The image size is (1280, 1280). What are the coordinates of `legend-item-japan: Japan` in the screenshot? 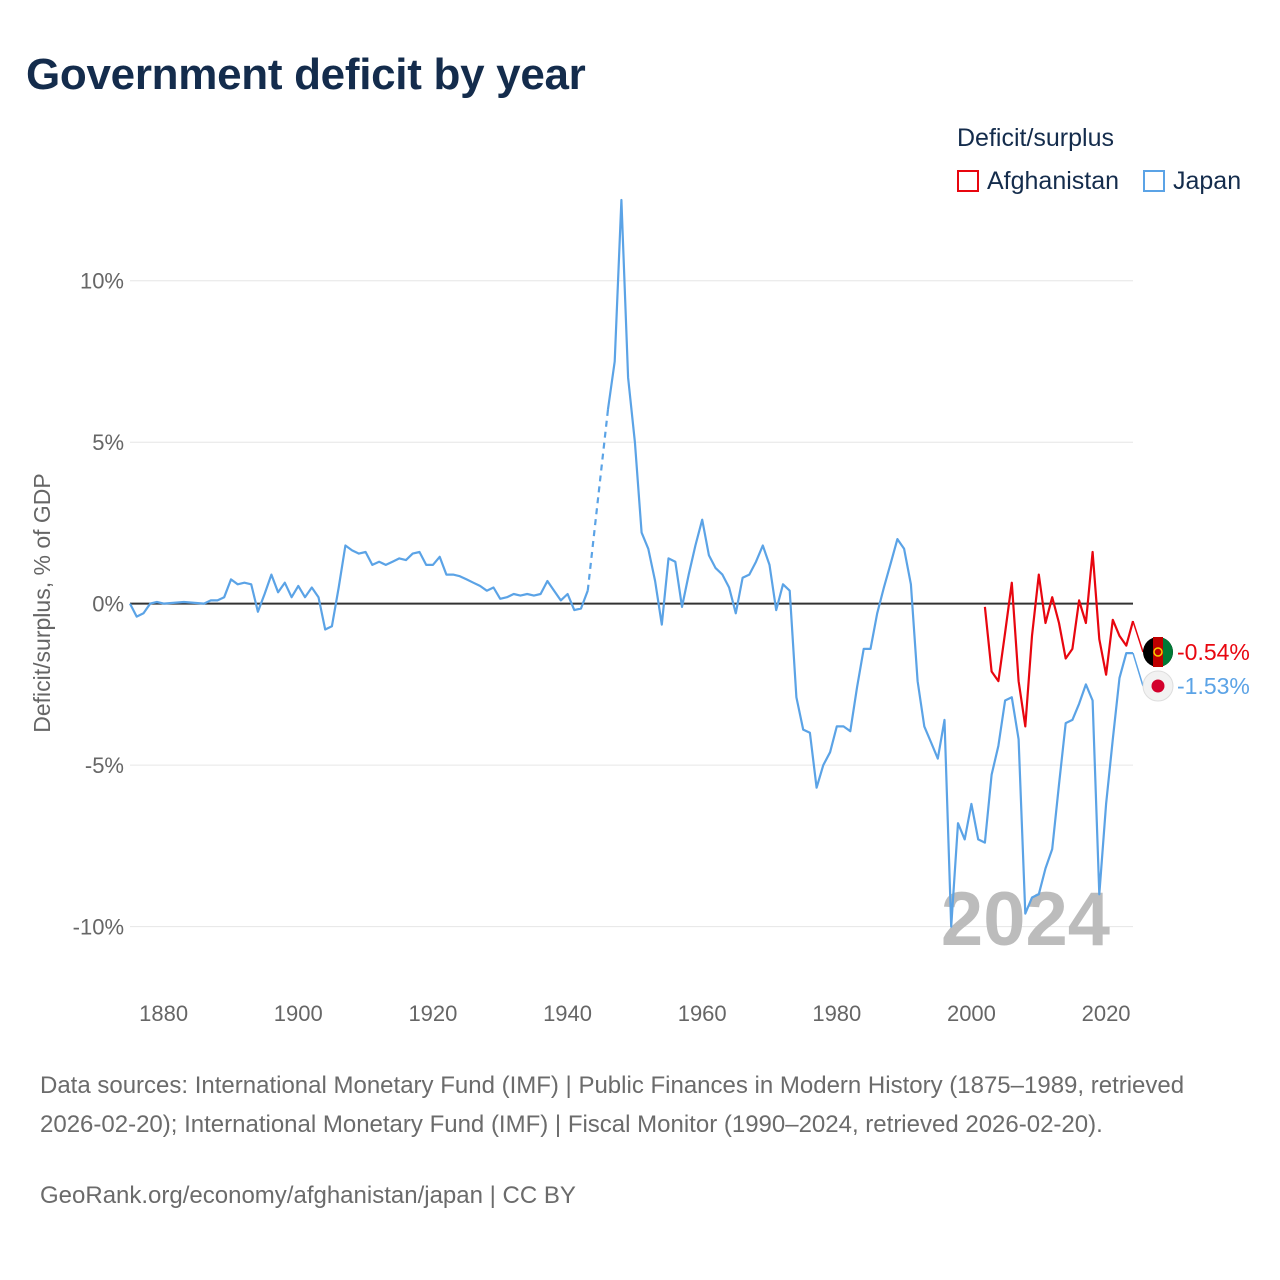 It's located at (1192, 181).